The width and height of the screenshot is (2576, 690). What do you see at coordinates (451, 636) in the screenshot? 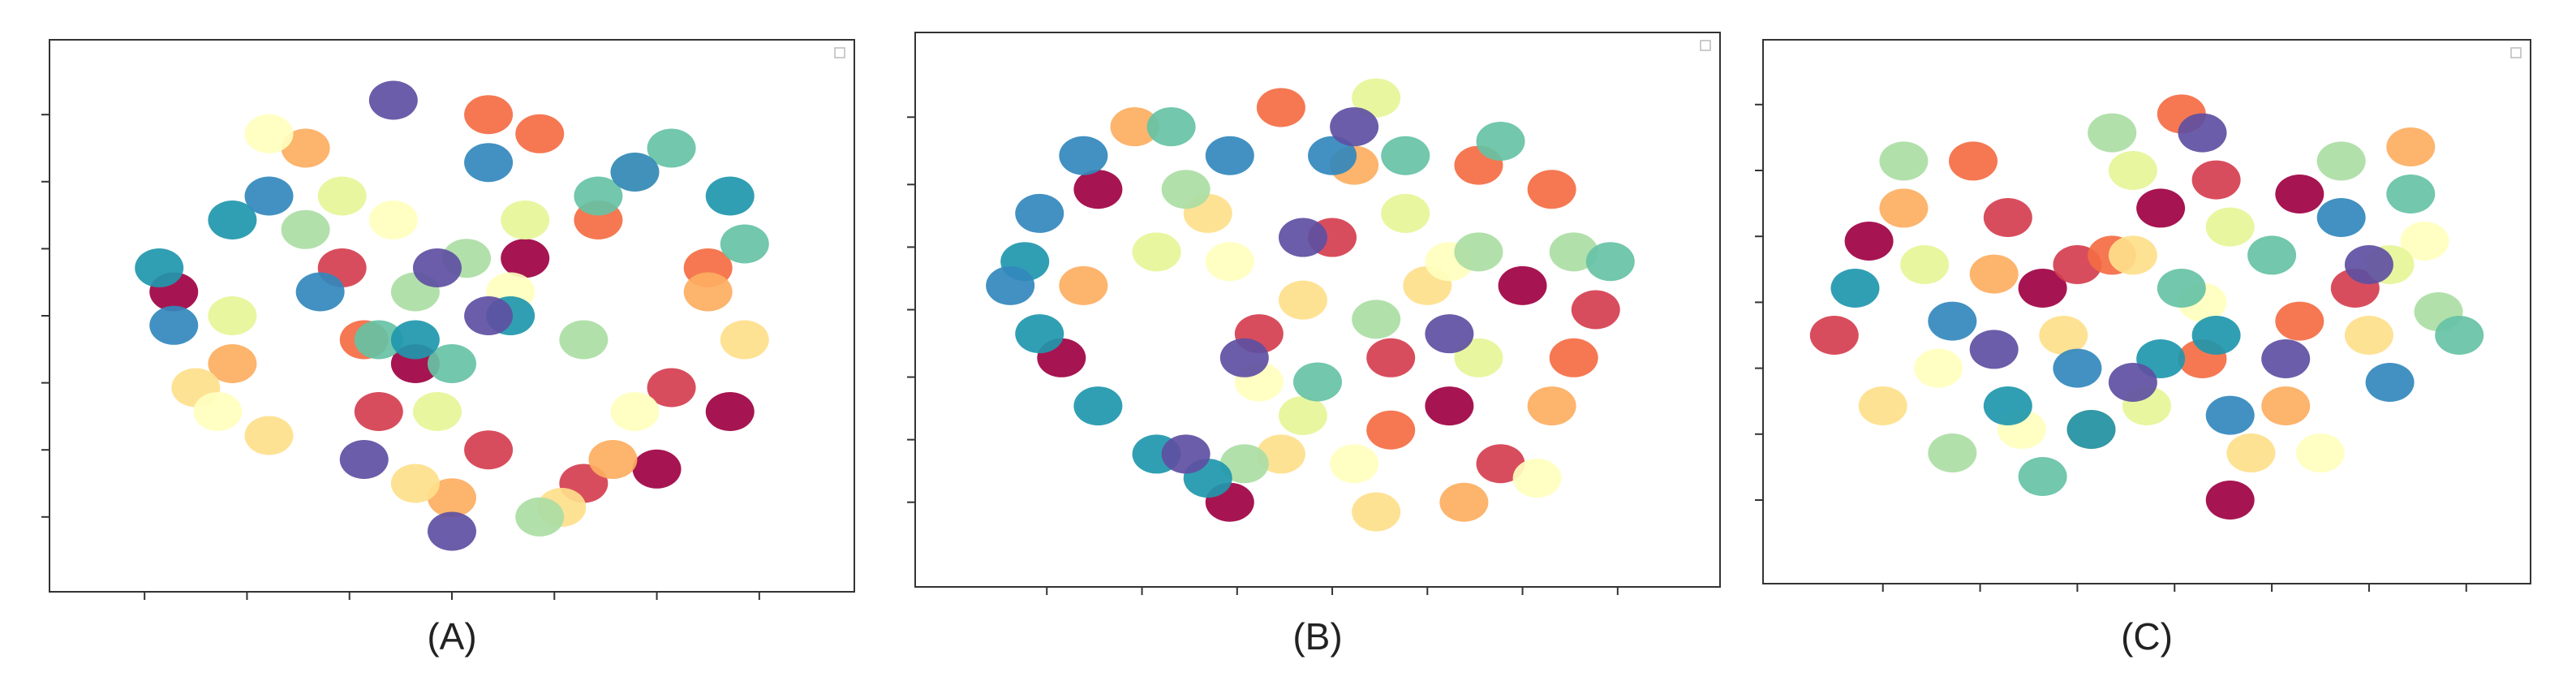
I see `panel-label: (A)` at bounding box center [451, 636].